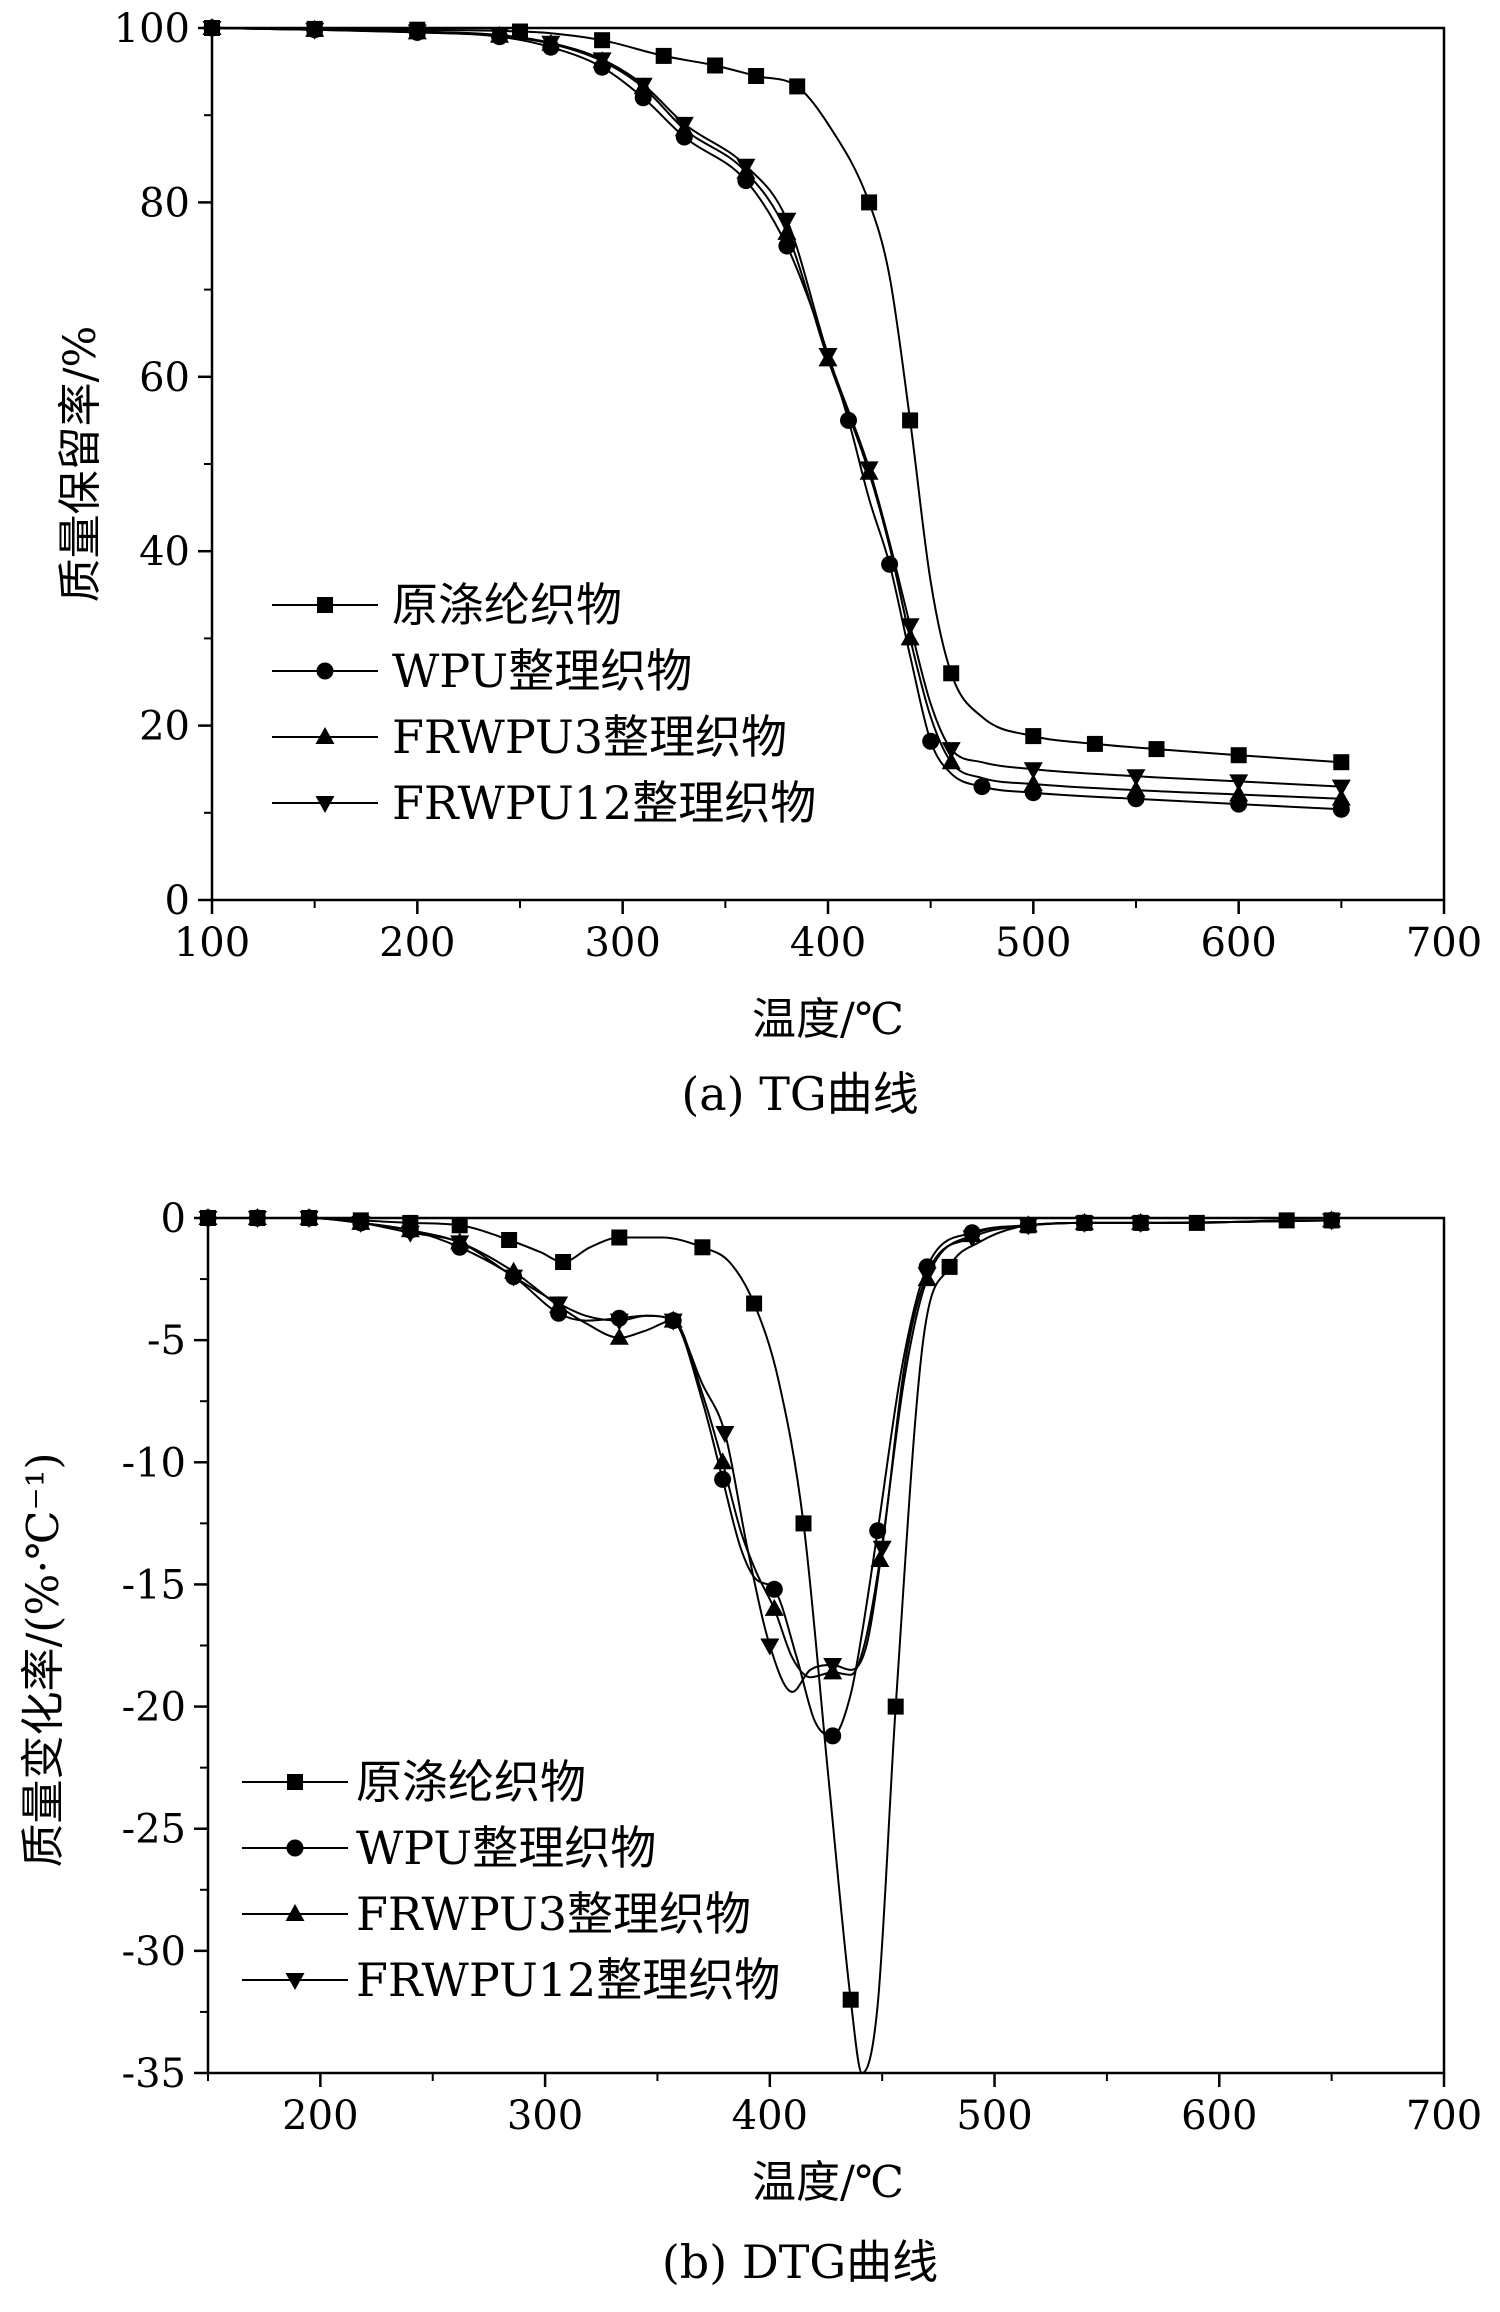 This screenshot has height=2312, width=1500. Describe the element at coordinates (152, 465) in the screenshot. I see `tg-y-tick-labels: 0 20 40 60 80 100` at that location.